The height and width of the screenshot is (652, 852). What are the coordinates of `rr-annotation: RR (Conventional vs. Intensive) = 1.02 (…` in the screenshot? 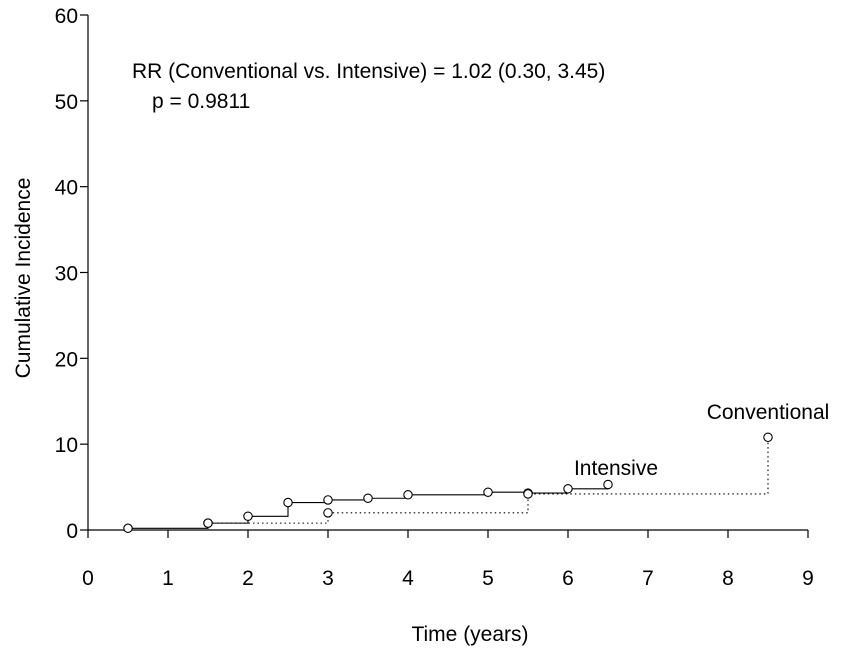 It's located at (368, 71).